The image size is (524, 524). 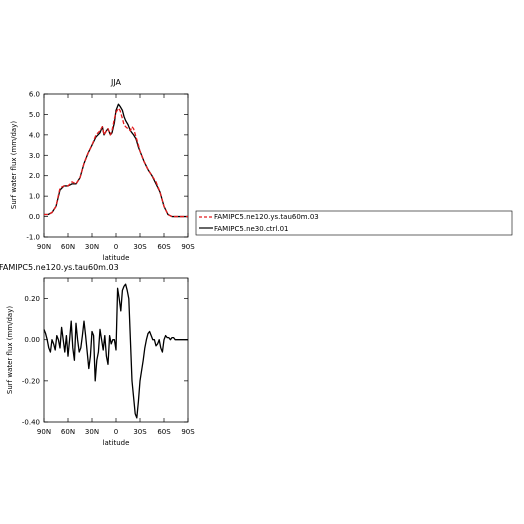 What do you see at coordinates (34, 135) in the screenshot?
I see `y-tick-label: 4.0` at bounding box center [34, 135].